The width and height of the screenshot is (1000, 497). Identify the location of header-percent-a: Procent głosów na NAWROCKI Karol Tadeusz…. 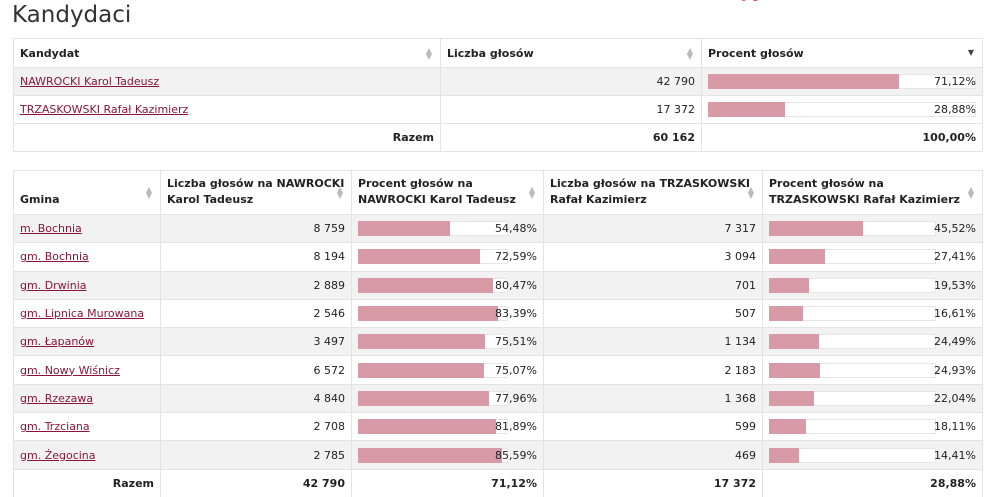
(447, 192).